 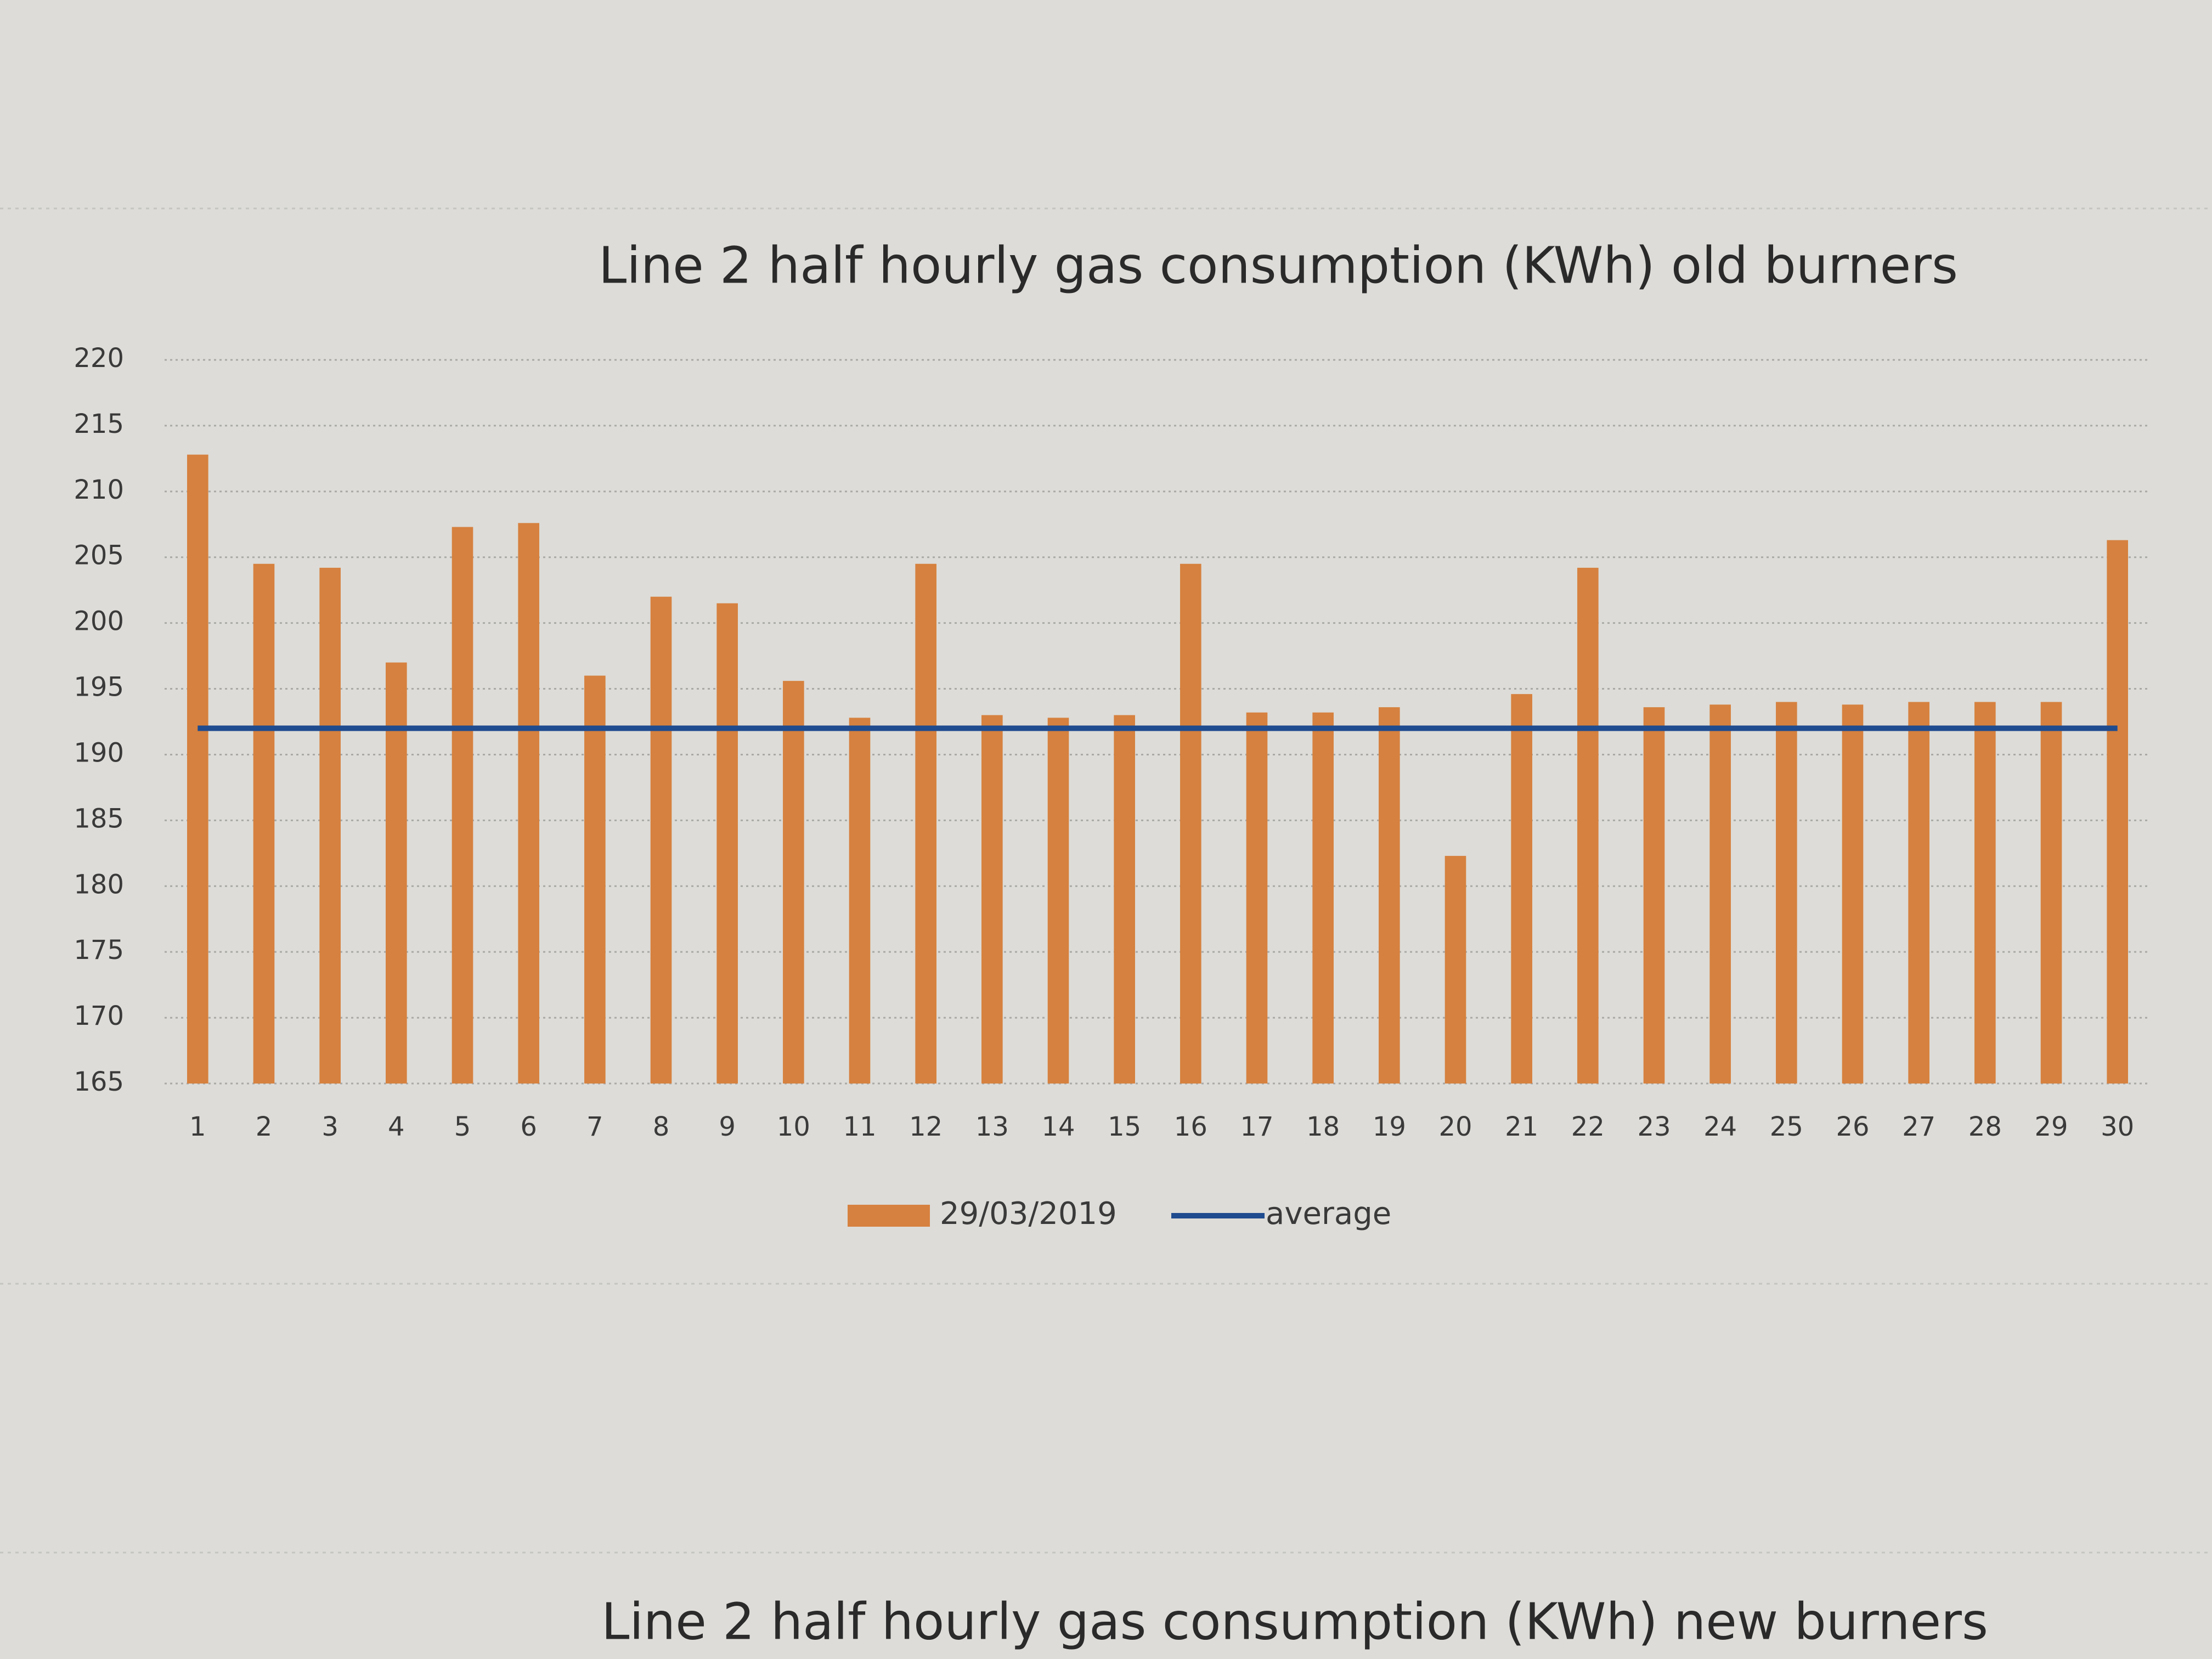 What do you see at coordinates (1985, 1126) in the screenshot?
I see `x-tick-label: 28` at bounding box center [1985, 1126].